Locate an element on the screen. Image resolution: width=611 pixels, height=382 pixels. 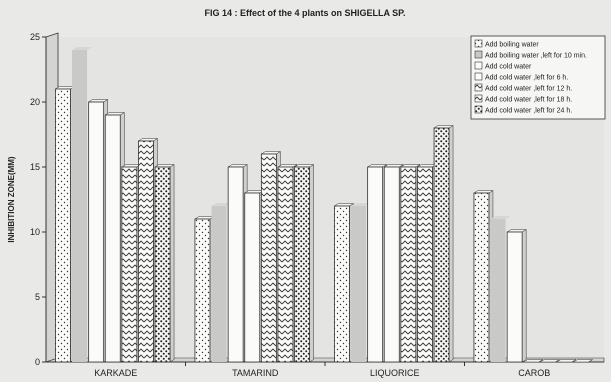
legend-label: Add cold water ,left for 6 h. is located at coordinates (526, 78).